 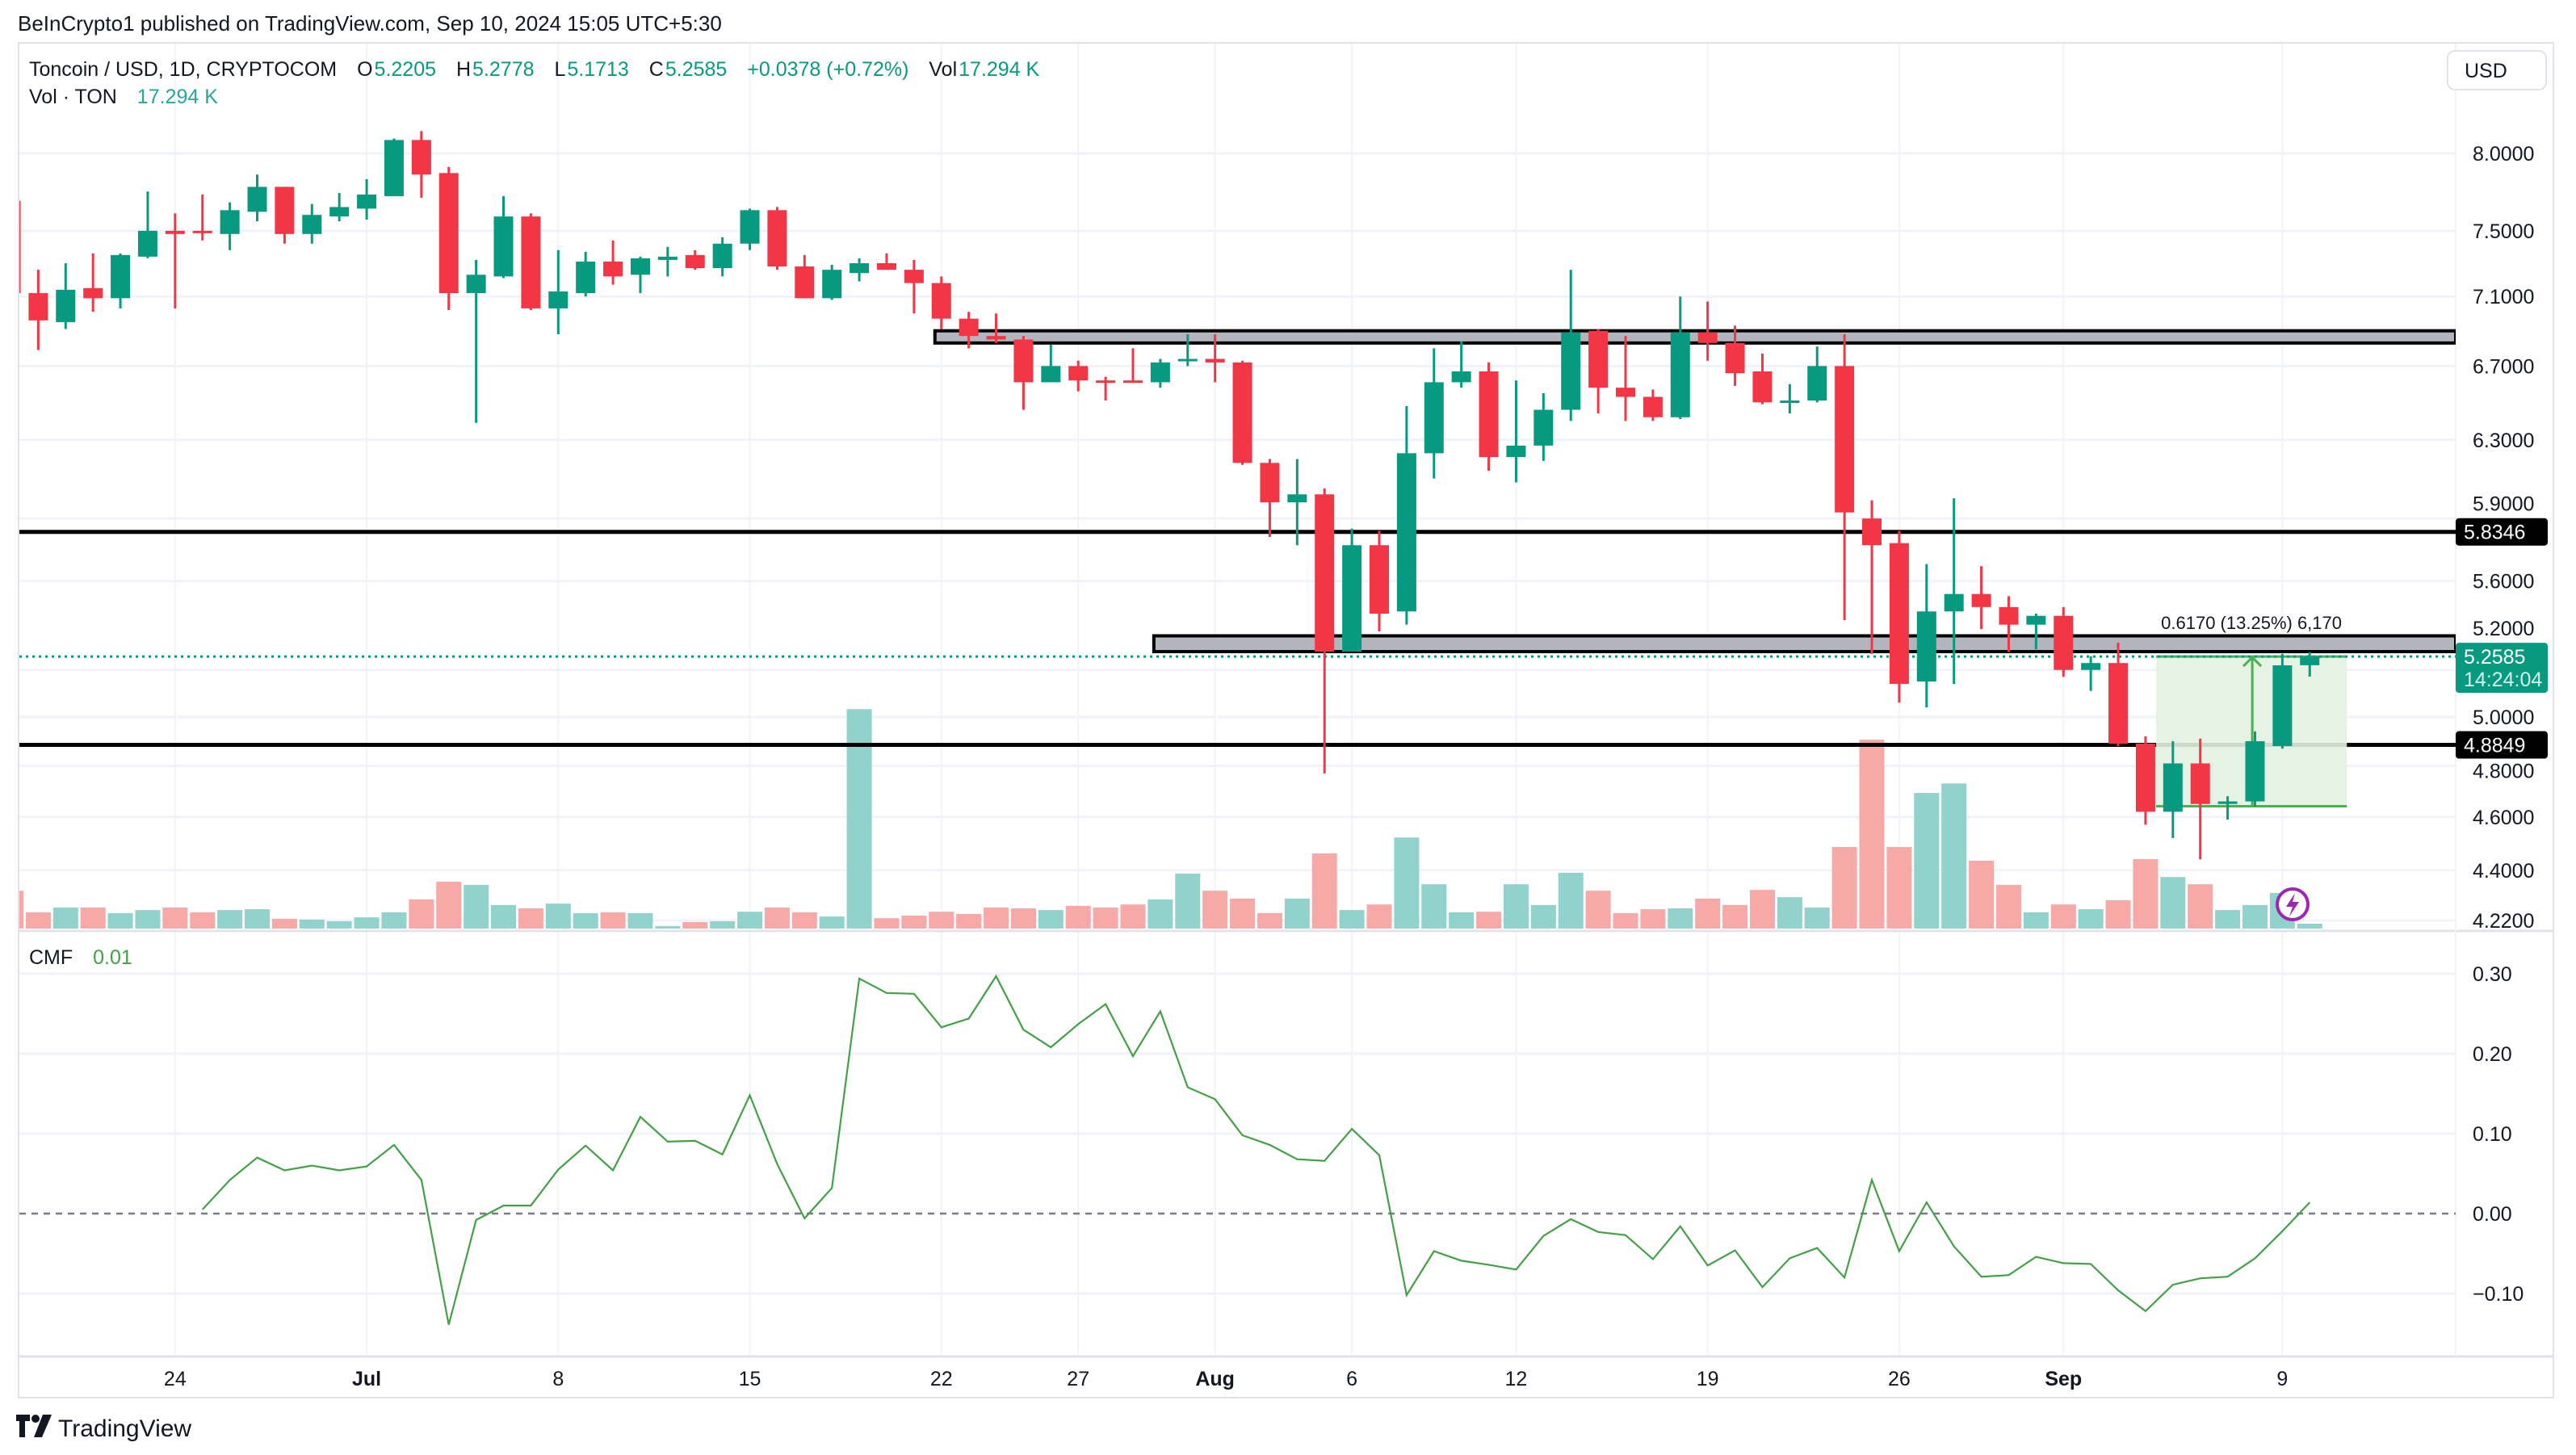 I want to click on change-value: +0.0378 (+0.72%), so click(x=828, y=69).